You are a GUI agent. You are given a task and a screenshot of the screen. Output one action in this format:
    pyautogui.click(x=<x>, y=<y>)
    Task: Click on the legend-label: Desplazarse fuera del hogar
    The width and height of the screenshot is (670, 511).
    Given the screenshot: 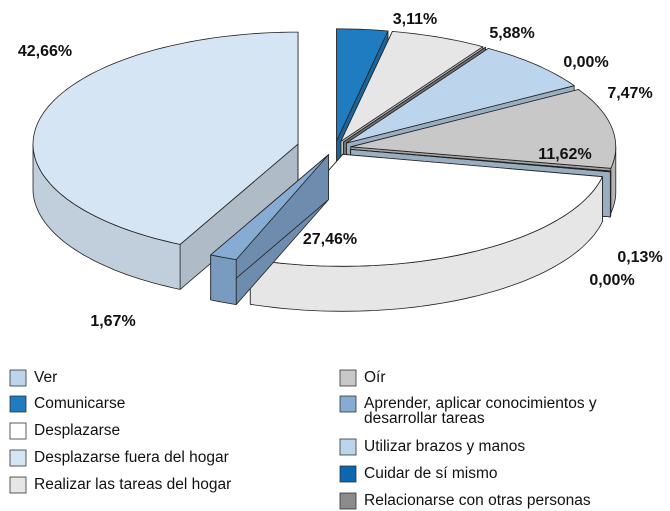 What is the action you would take?
    pyautogui.click(x=131, y=457)
    